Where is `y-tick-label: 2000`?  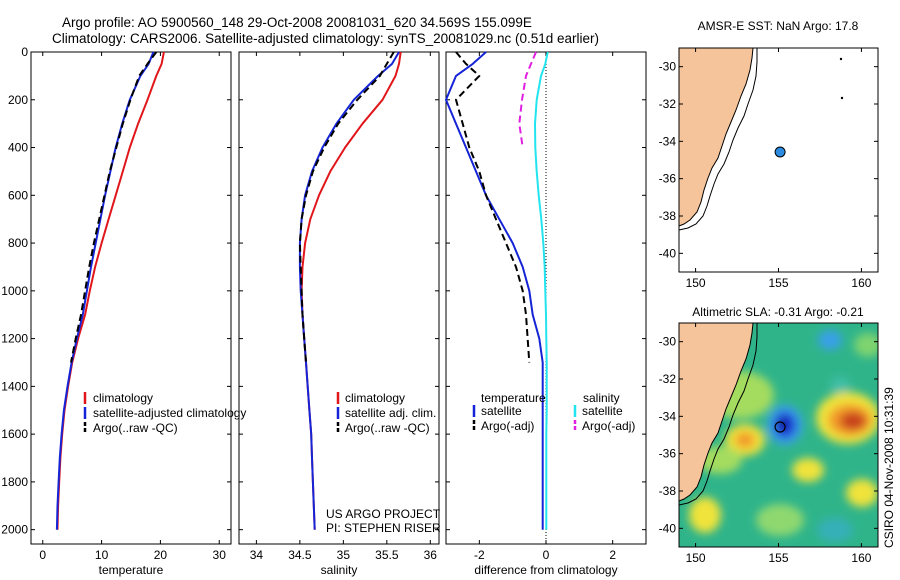
y-tick-label: 2000 is located at coordinates (14, 530).